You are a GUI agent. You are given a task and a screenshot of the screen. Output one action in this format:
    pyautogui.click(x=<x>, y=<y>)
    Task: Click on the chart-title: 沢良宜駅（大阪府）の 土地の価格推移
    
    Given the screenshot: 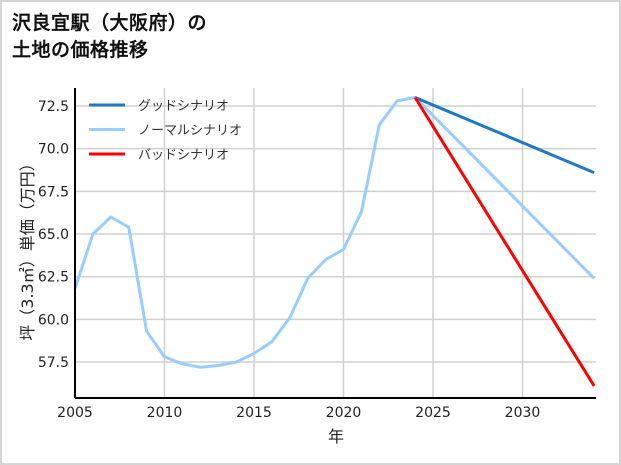 What is the action you would take?
    pyautogui.click(x=109, y=37)
    